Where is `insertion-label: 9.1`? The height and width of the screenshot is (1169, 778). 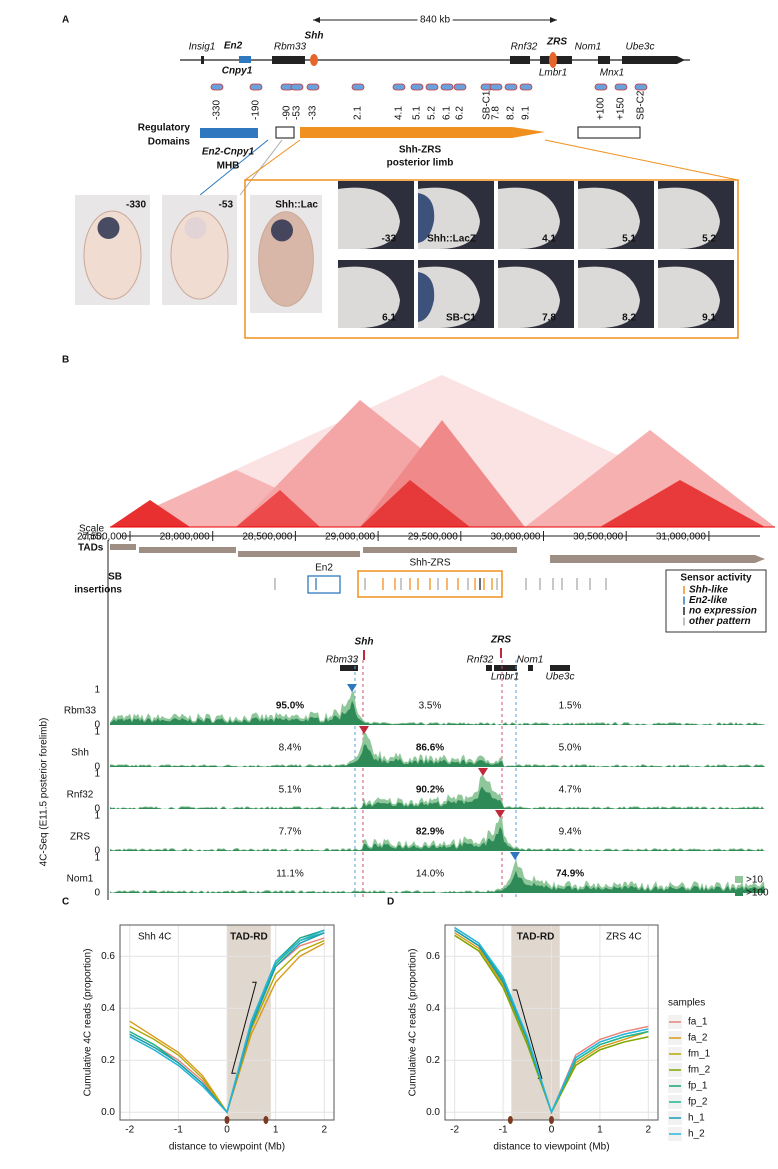
insertion-label: 9.1 is located at coordinates (526, 113).